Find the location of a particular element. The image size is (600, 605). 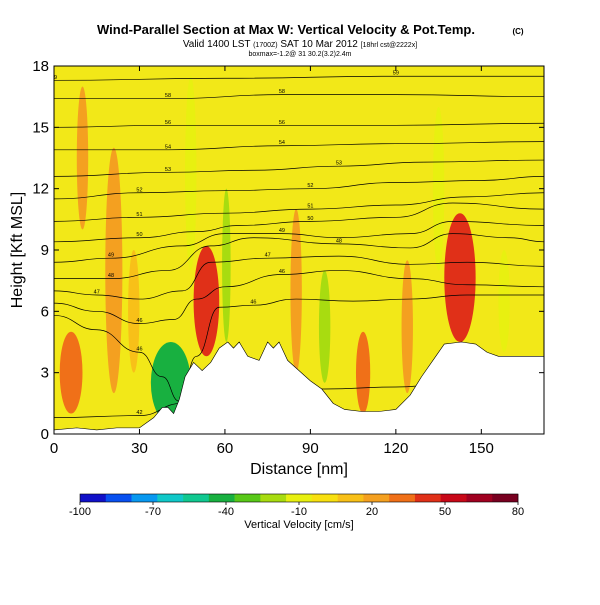

velocity-wave-band-135nm is located at coordinates (438, 188).